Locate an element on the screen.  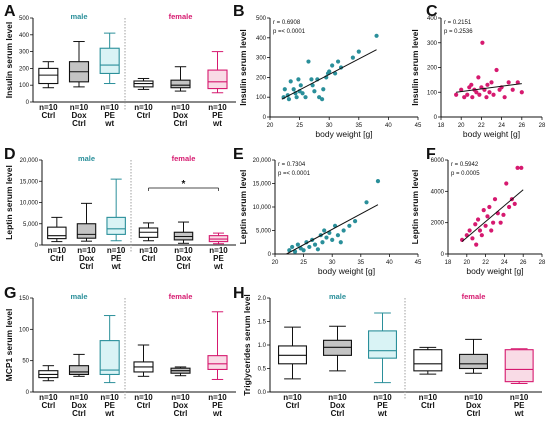
E-y-tick-label: 0 is located at coordinates (270, 255).